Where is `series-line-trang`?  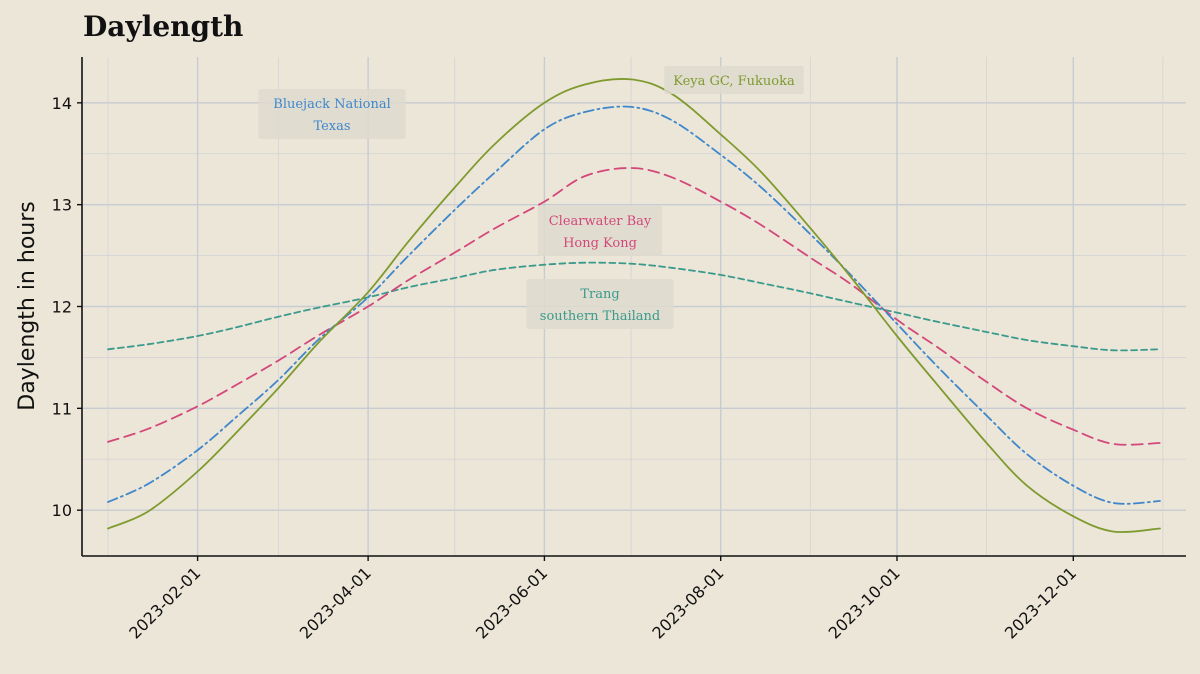
series-line-trang is located at coordinates (634, 306).